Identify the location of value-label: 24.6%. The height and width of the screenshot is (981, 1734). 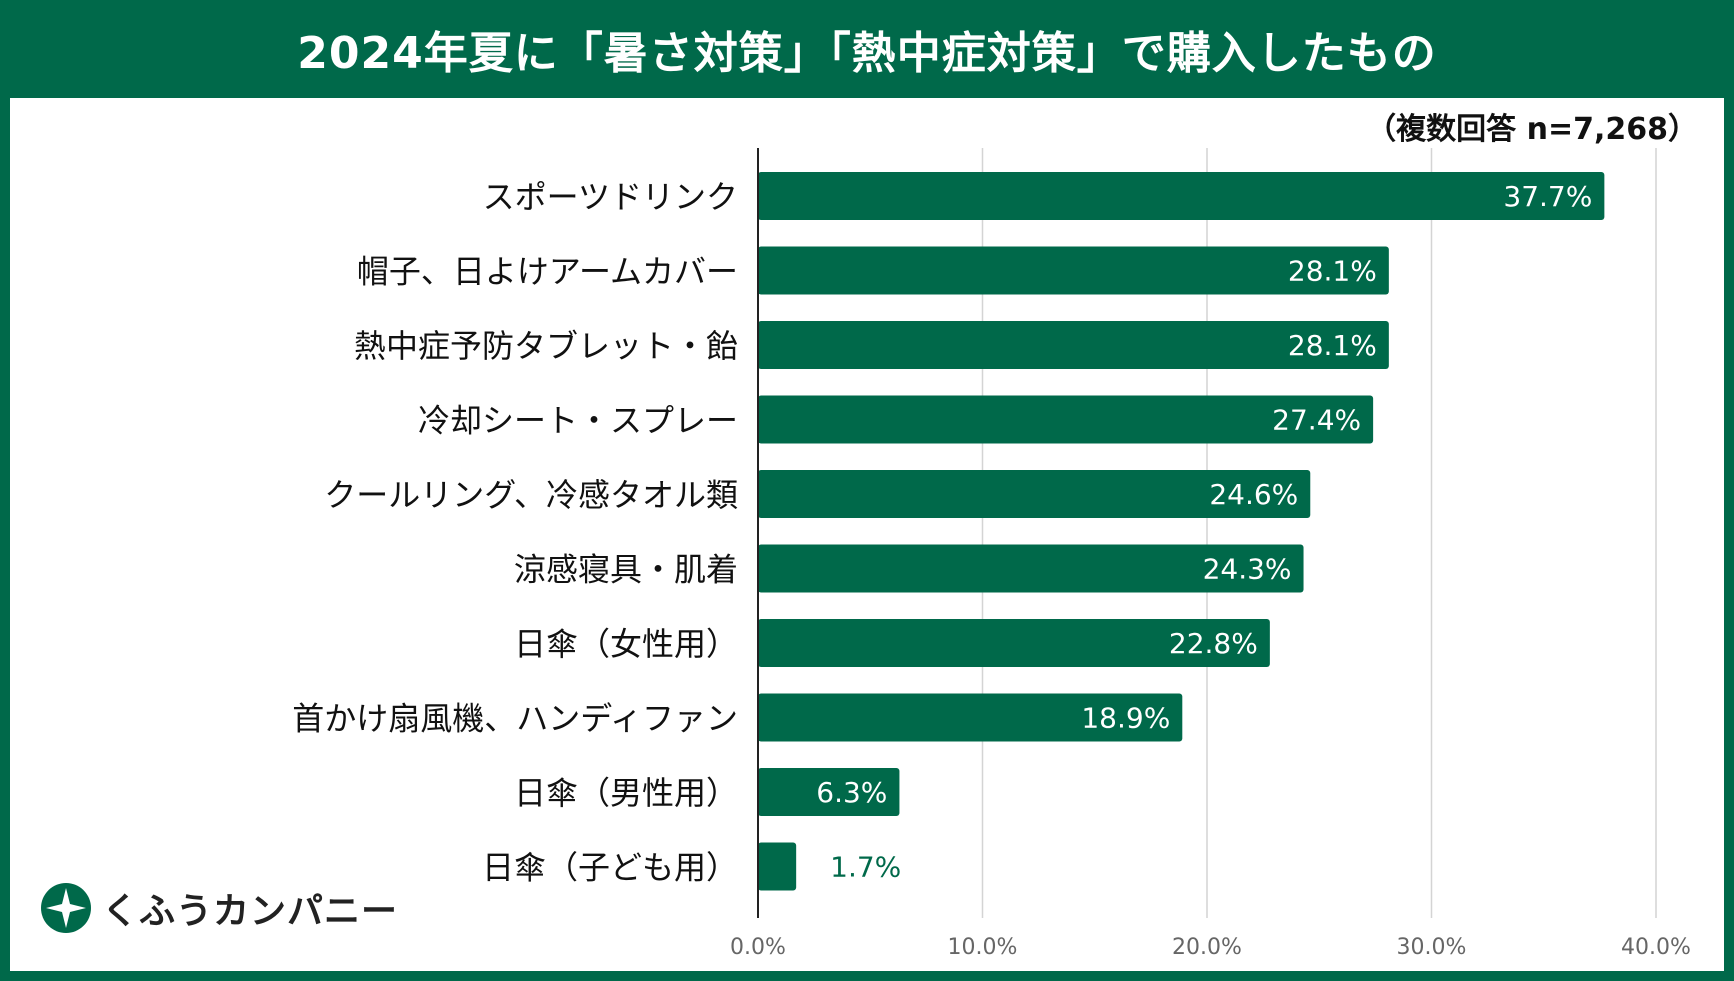
(1253, 494).